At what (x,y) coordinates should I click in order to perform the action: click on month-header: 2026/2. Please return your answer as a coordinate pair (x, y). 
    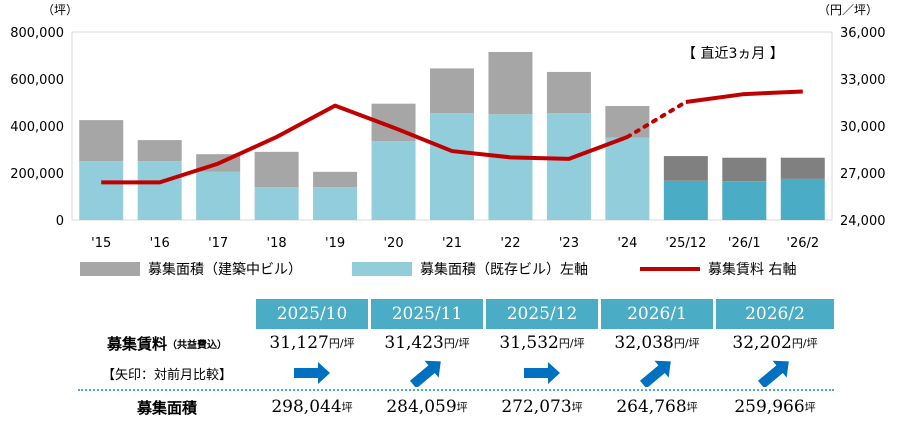
    Looking at the image, I should click on (775, 314).